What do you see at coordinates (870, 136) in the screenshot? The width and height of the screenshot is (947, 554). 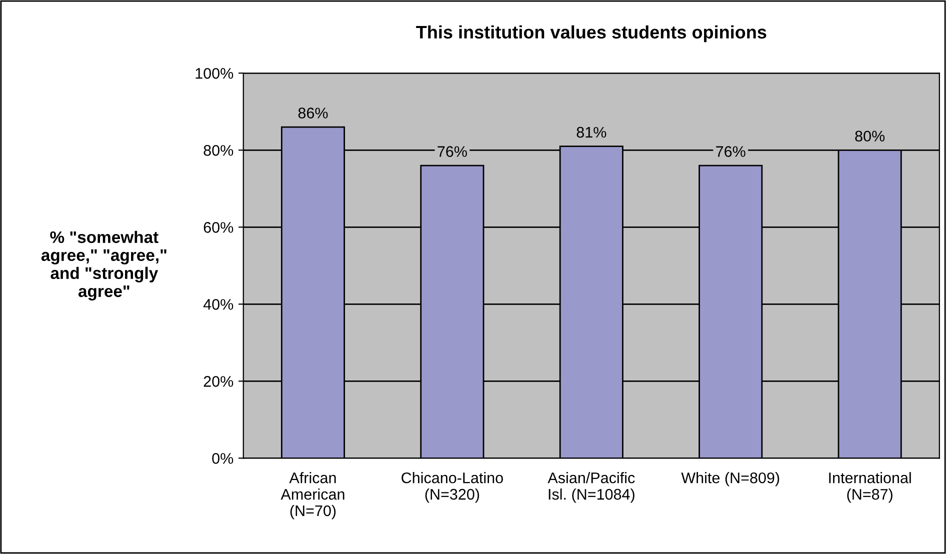 I see `data-label: 80%` at bounding box center [870, 136].